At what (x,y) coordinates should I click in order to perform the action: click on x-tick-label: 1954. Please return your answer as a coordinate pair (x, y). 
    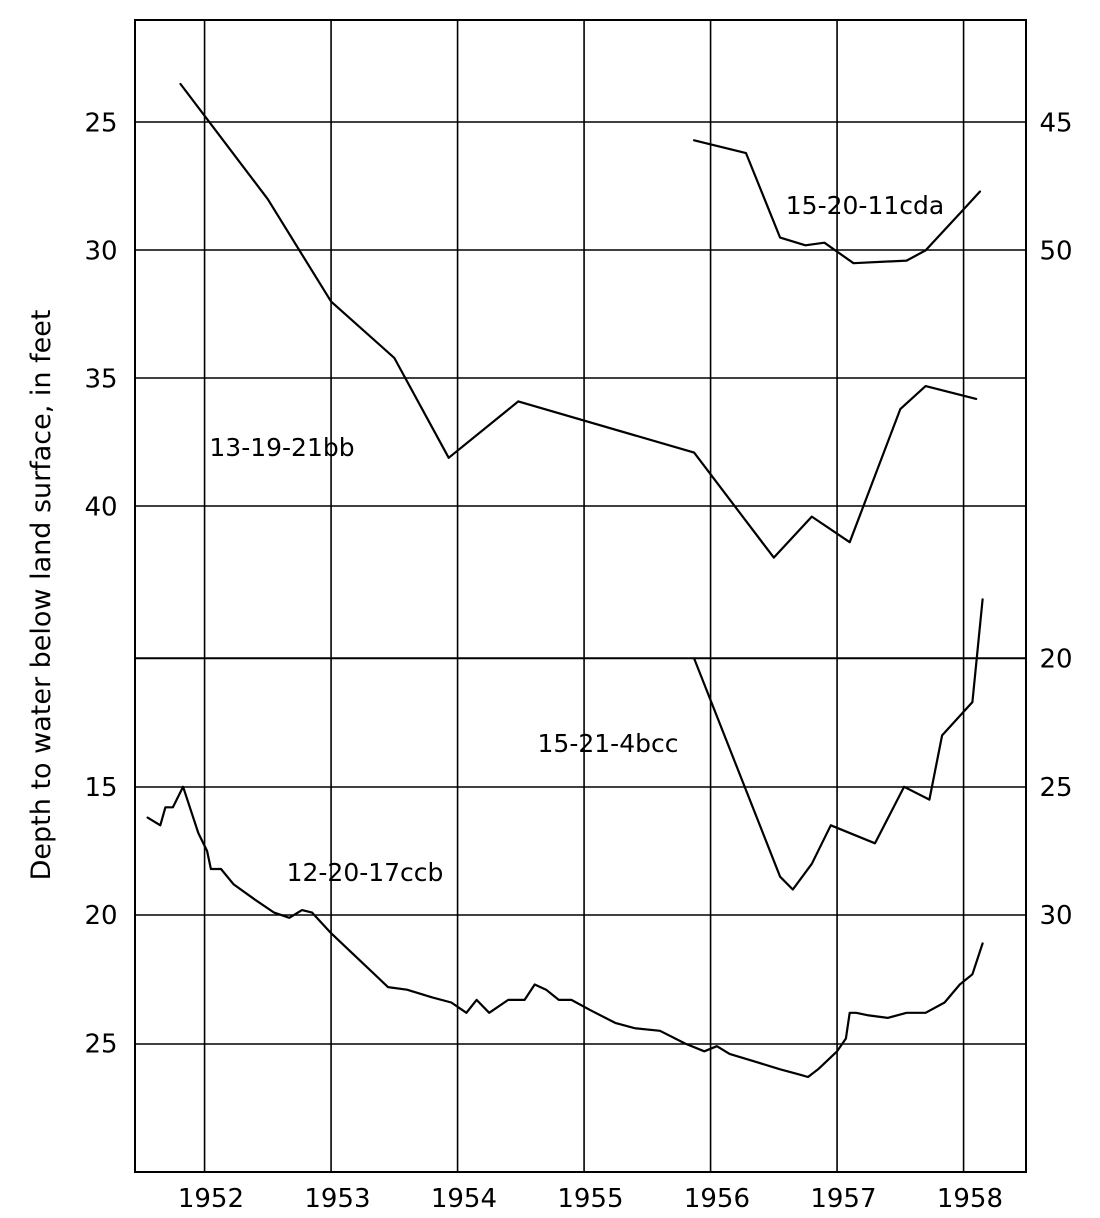
    Looking at the image, I should click on (464, 1199).